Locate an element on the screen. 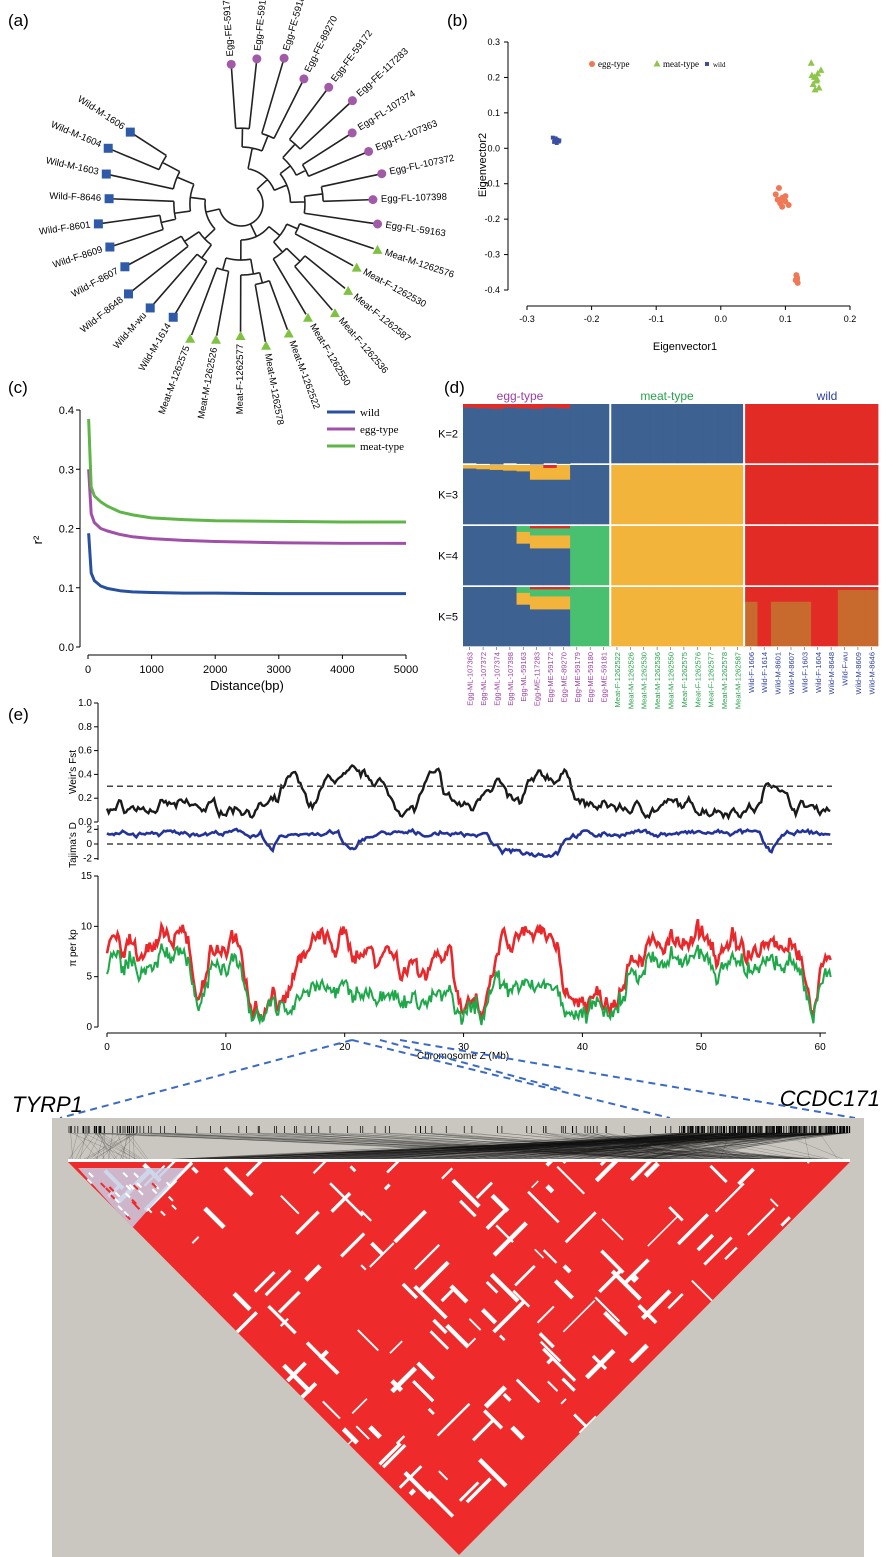 This screenshot has width=893, height=1557. fst-line is located at coordinates (468, 792).